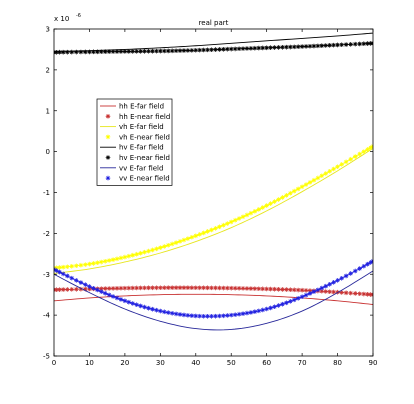  What do you see at coordinates (61, 19) in the screenshot?
I see `y-exponent-base: x 10` at bounding box center [61, 19].